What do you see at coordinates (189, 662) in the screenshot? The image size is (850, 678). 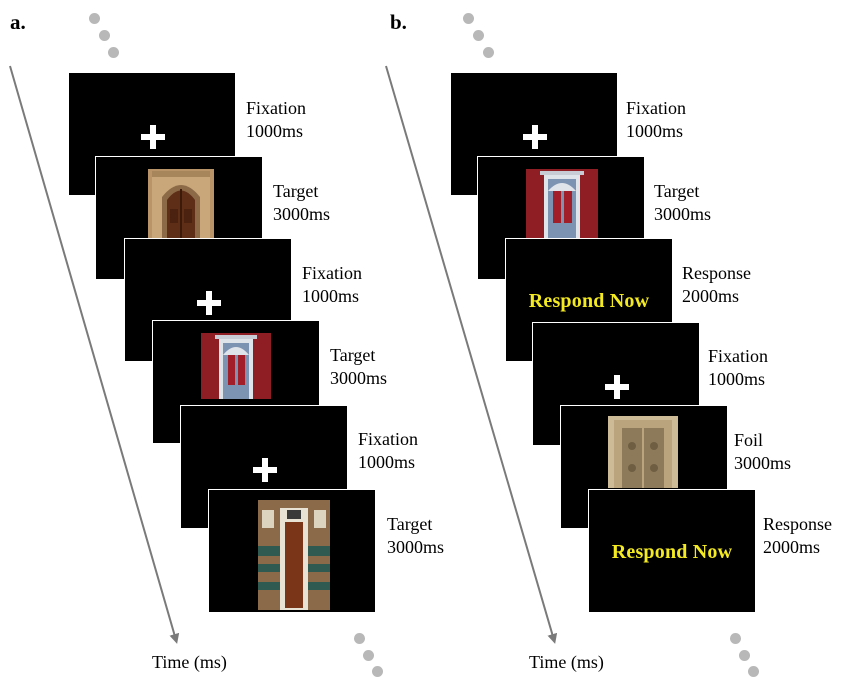 I see `time-label-a: Time (ms)` at bounding box center [189, 662].